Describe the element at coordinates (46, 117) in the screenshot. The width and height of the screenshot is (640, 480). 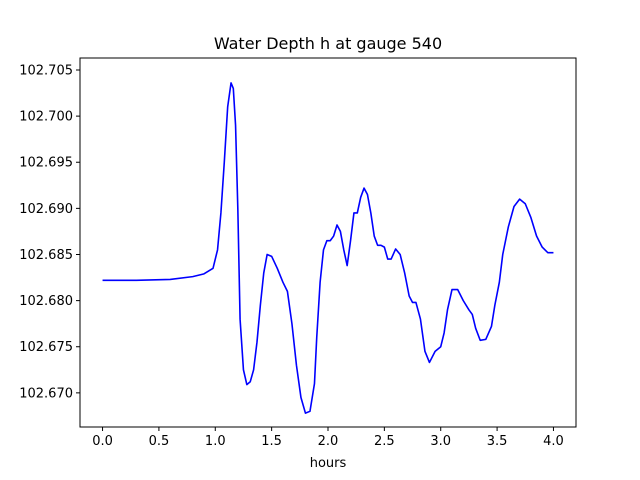
I see `y-tick-label: 102.700` at that location.